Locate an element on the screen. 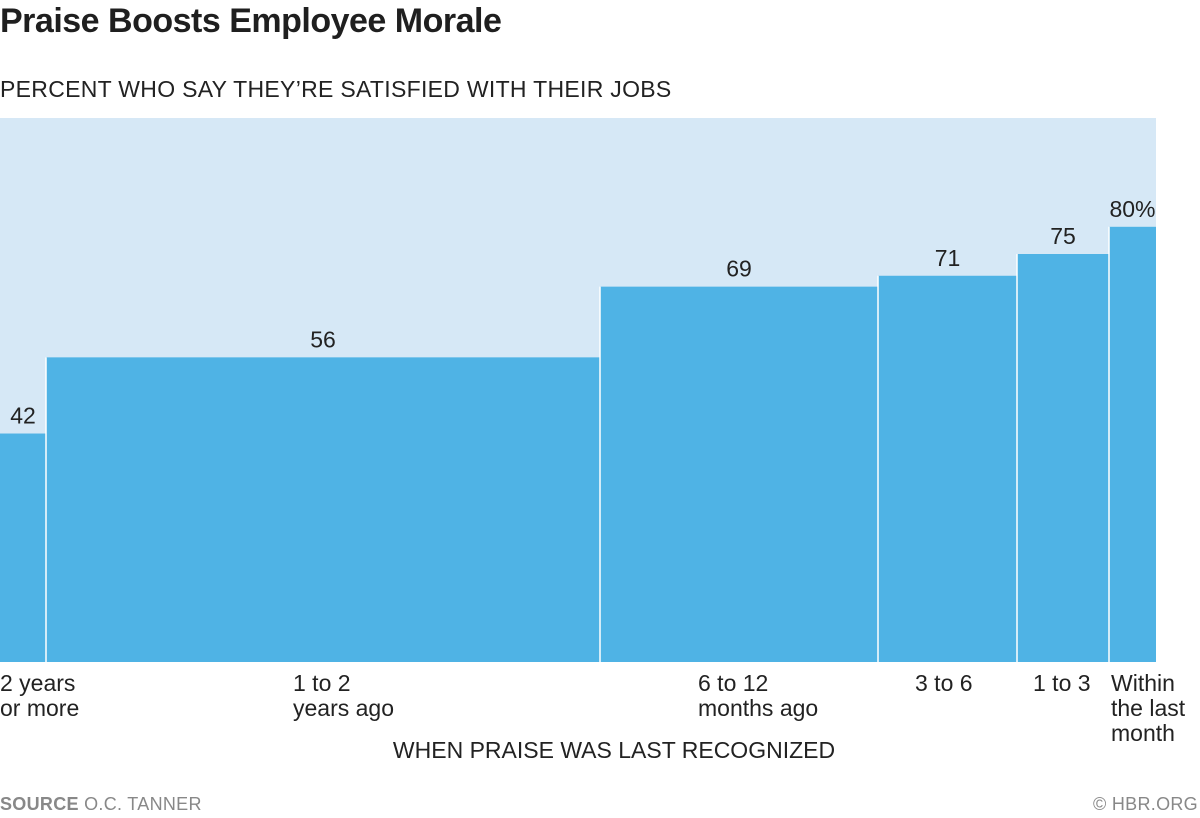 The width and height of the screenshot is (1200, 818). category-label-2-line-0: 6 to 12 is located at coordinates (733, 683).